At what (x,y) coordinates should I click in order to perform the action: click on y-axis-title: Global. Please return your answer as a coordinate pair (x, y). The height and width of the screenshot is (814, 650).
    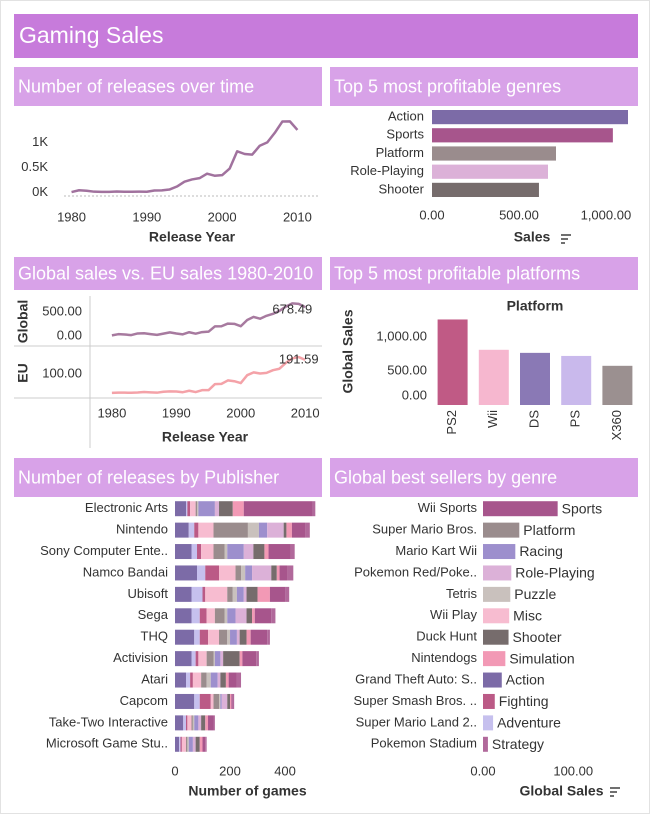
    Looking at the image, I should click on (23, 322).